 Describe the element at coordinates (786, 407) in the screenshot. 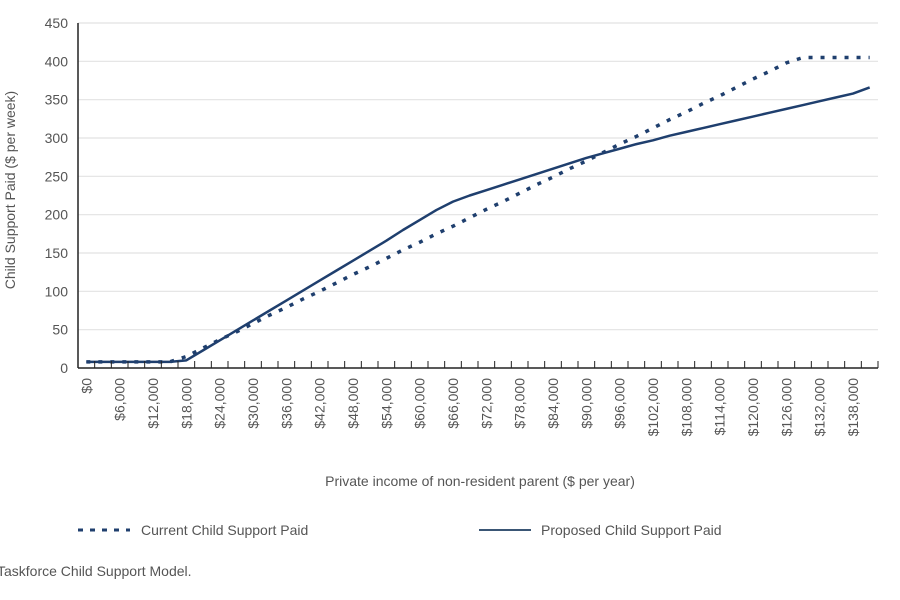

I see `x-tick-label: $126,000` at that location.